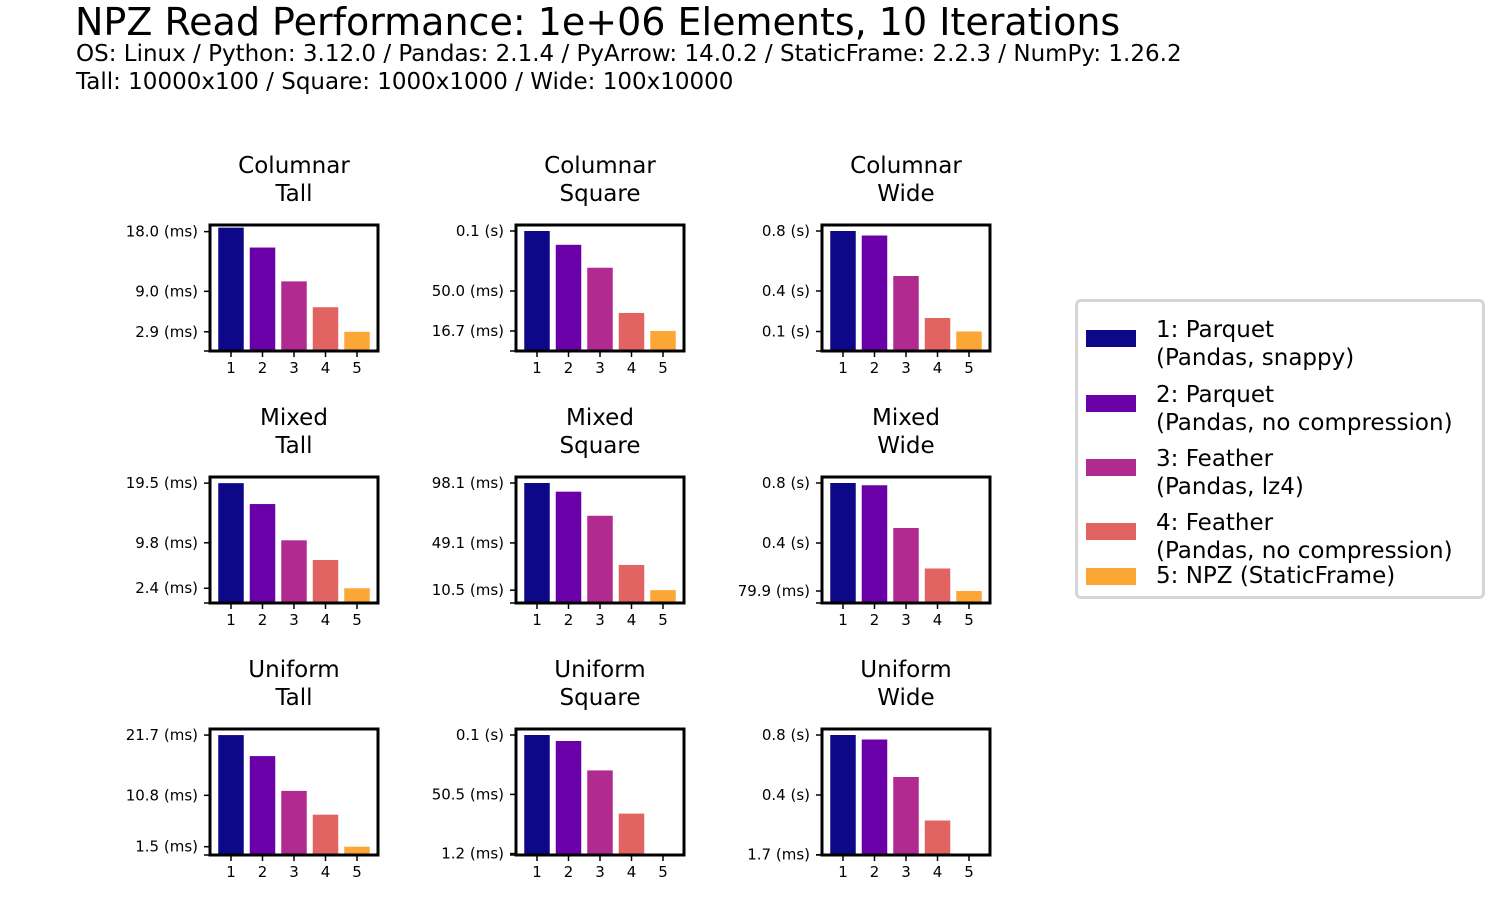 Image resolution: width=1500 pixels, height=900 pixels. Describe the element at coordinates (480, 231) in the screenshot. I see `y-tick-label: 0.1 (s)` at that location.